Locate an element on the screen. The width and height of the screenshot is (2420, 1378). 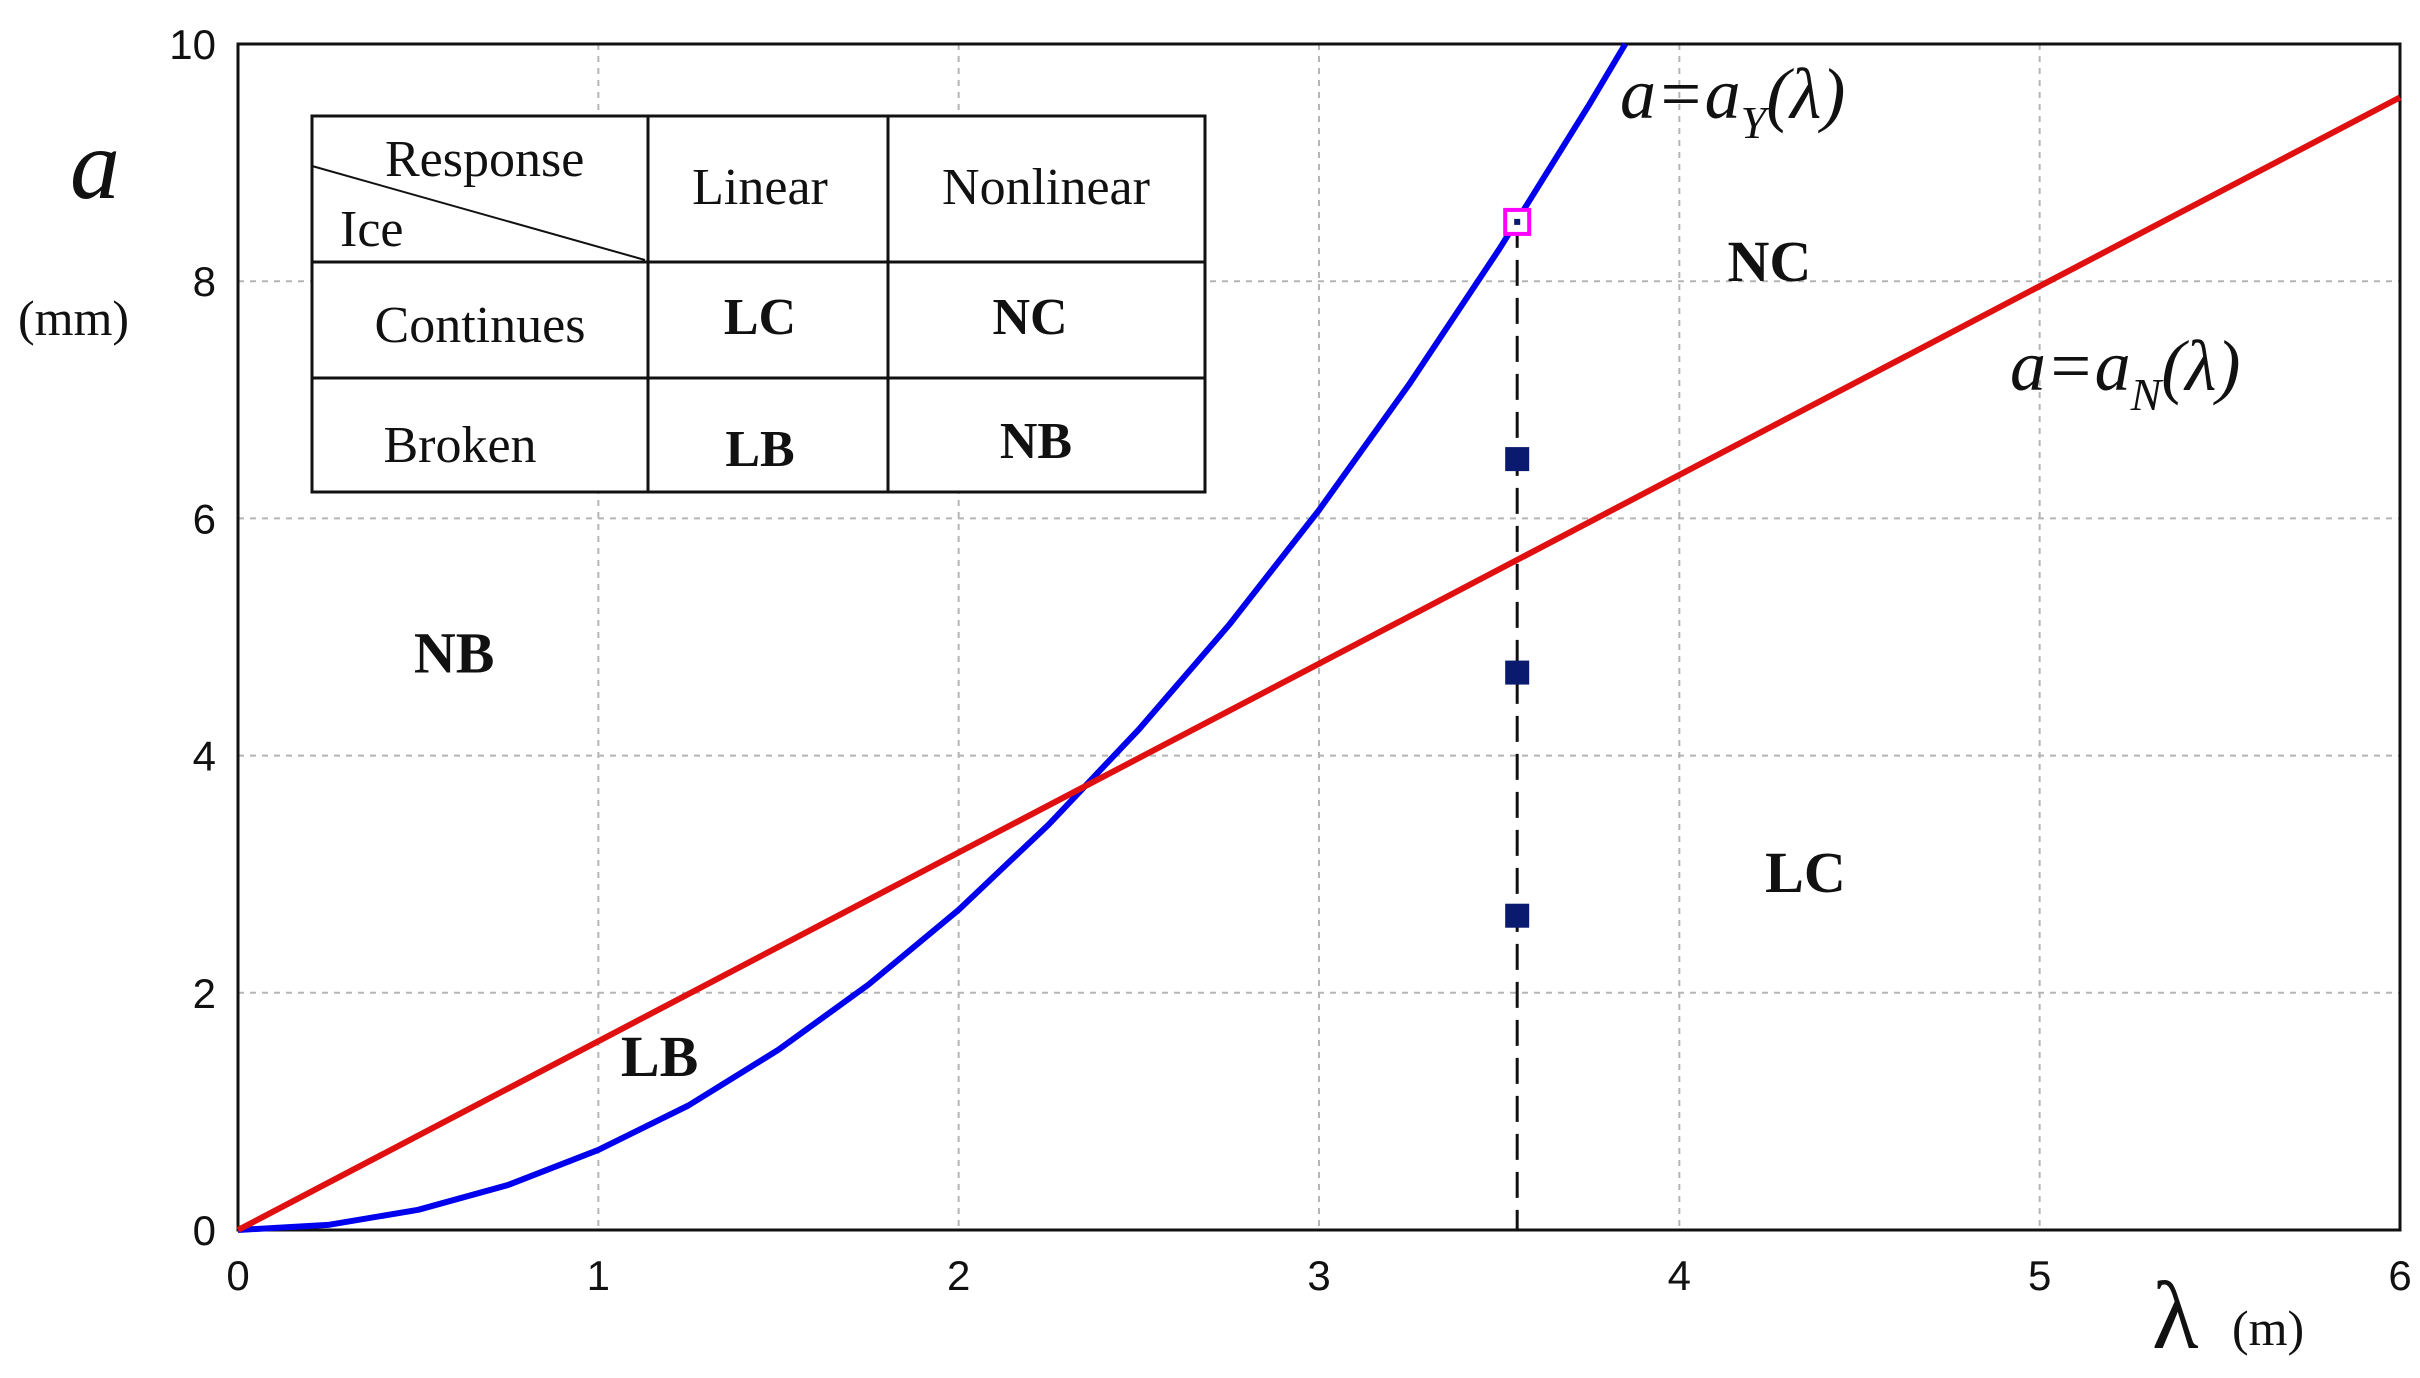
y-tick-label: 6 is located at coordinates (204, 518).